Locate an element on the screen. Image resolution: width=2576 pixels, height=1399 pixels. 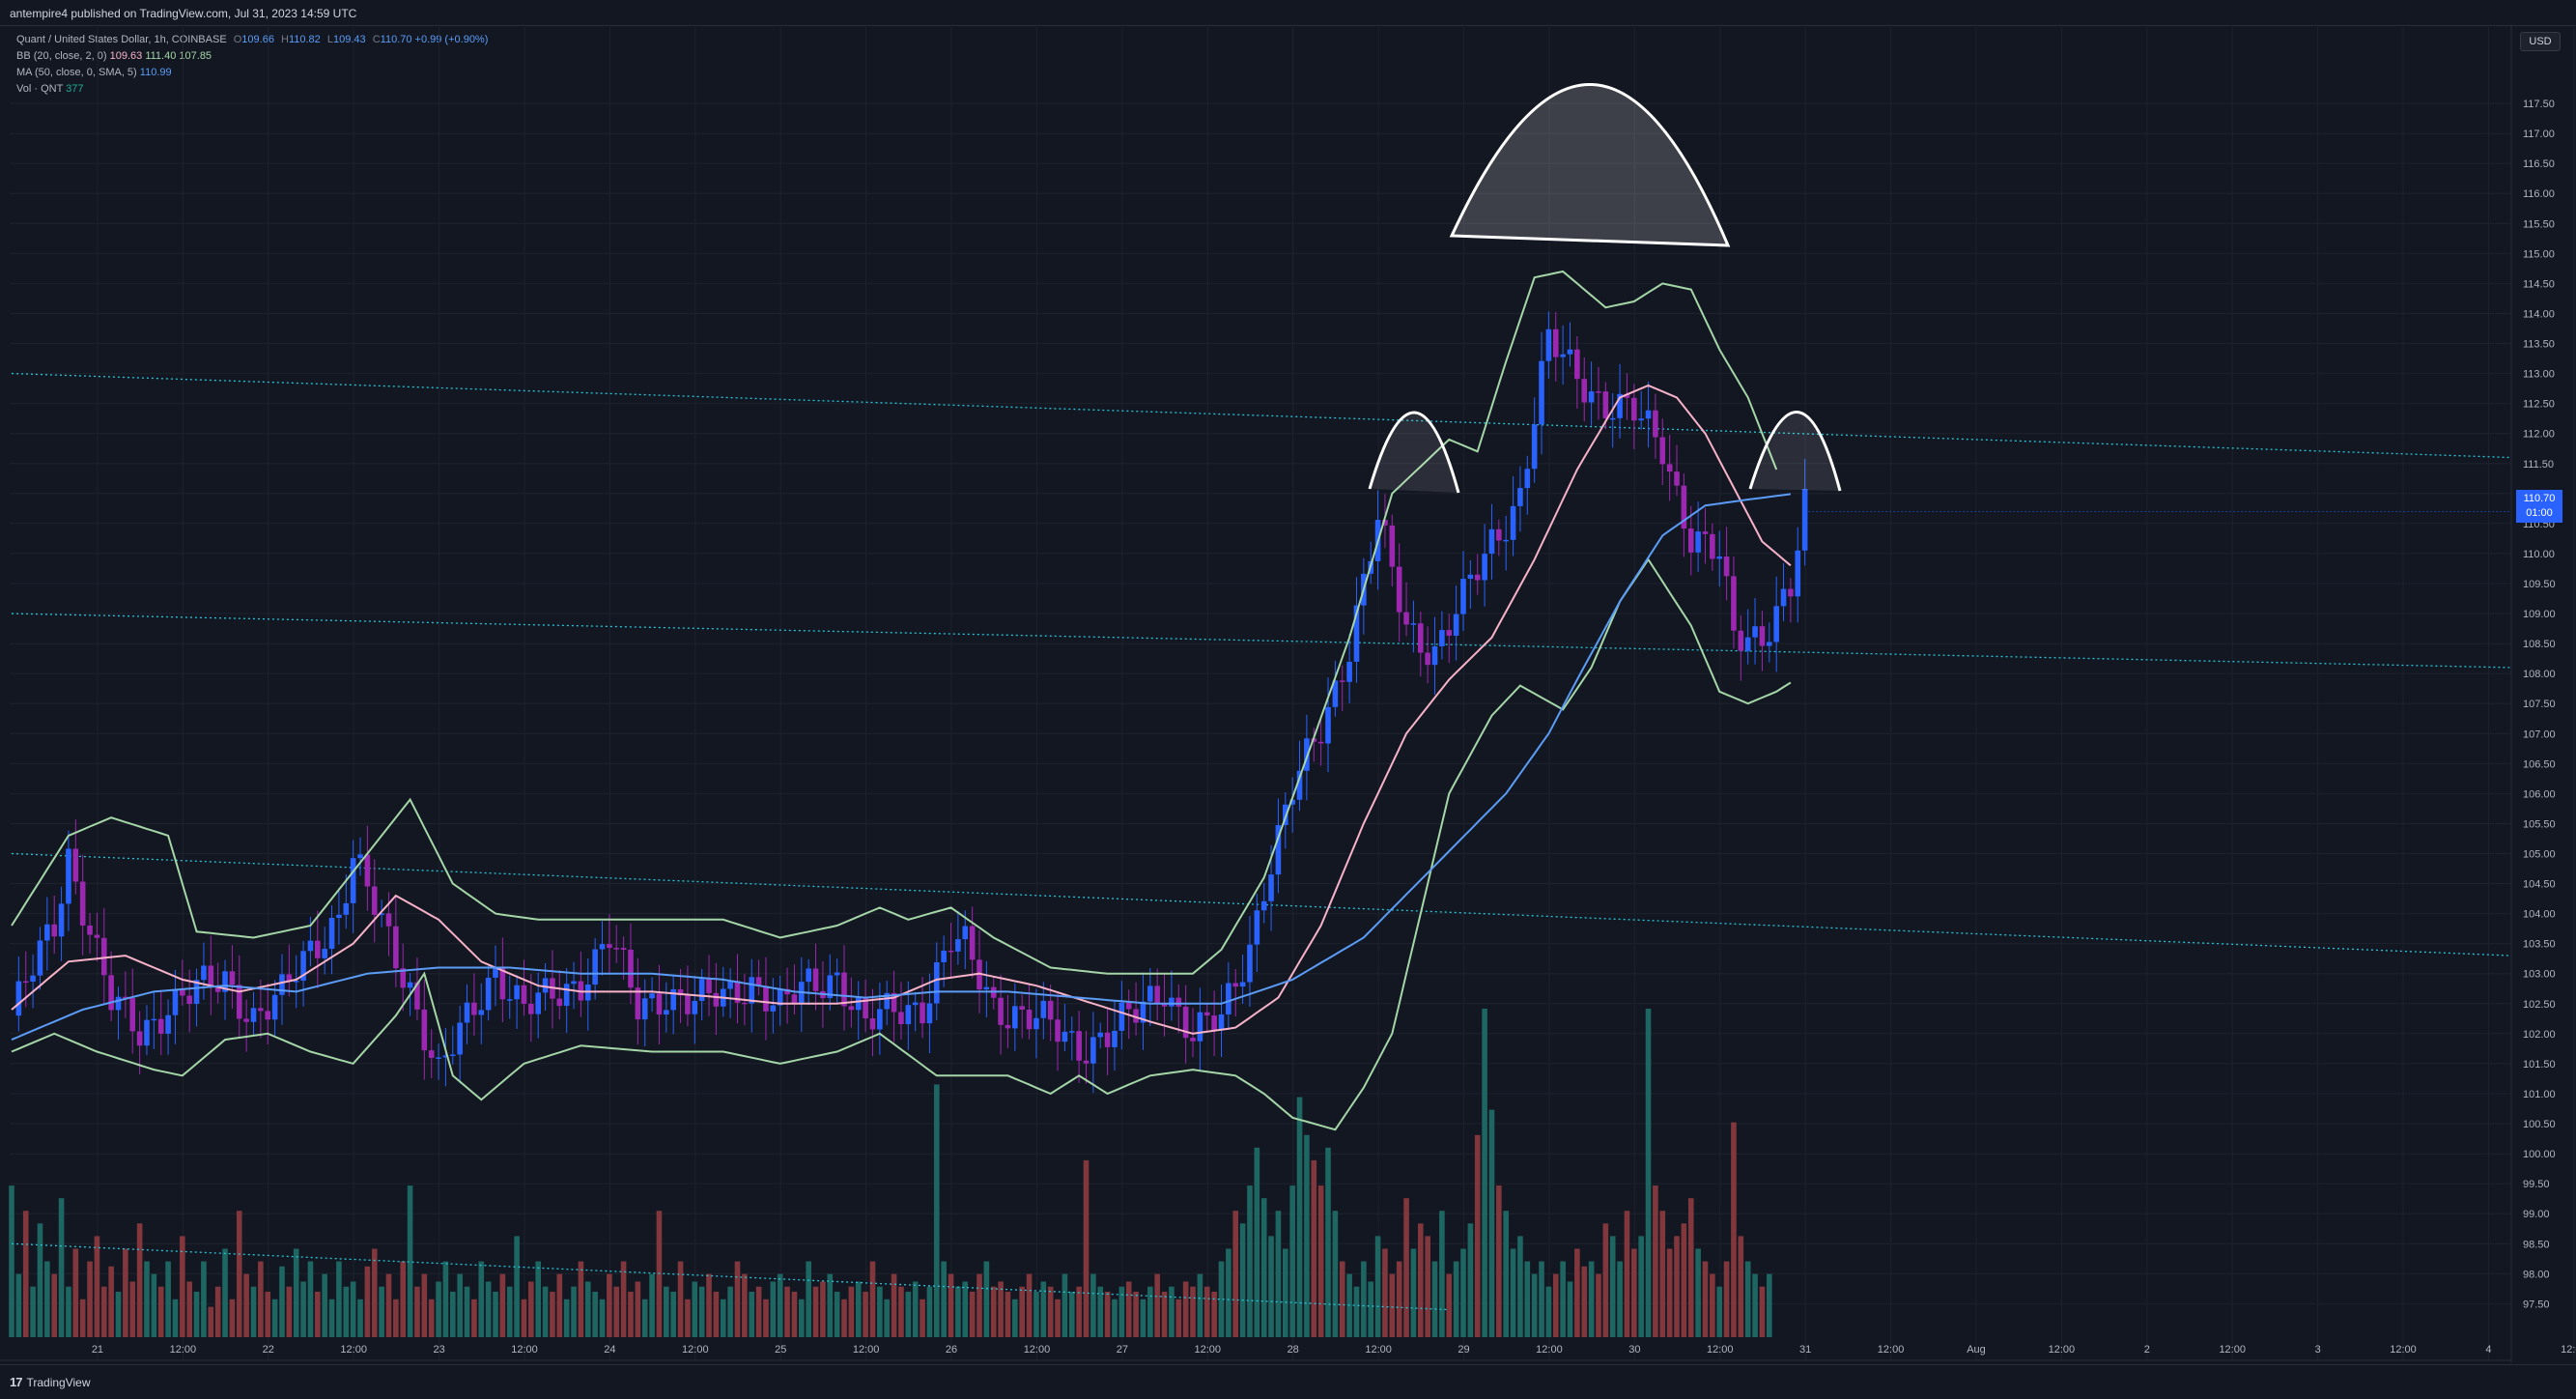
legend-vol-row: Vol · QNT 377 is located at coordinates (252, 89).